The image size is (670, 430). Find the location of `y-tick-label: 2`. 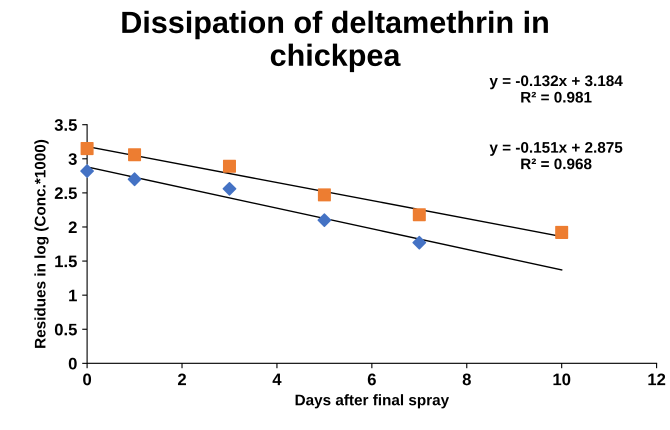

y-tick-label: 2 is located at coordinates (72, 227).